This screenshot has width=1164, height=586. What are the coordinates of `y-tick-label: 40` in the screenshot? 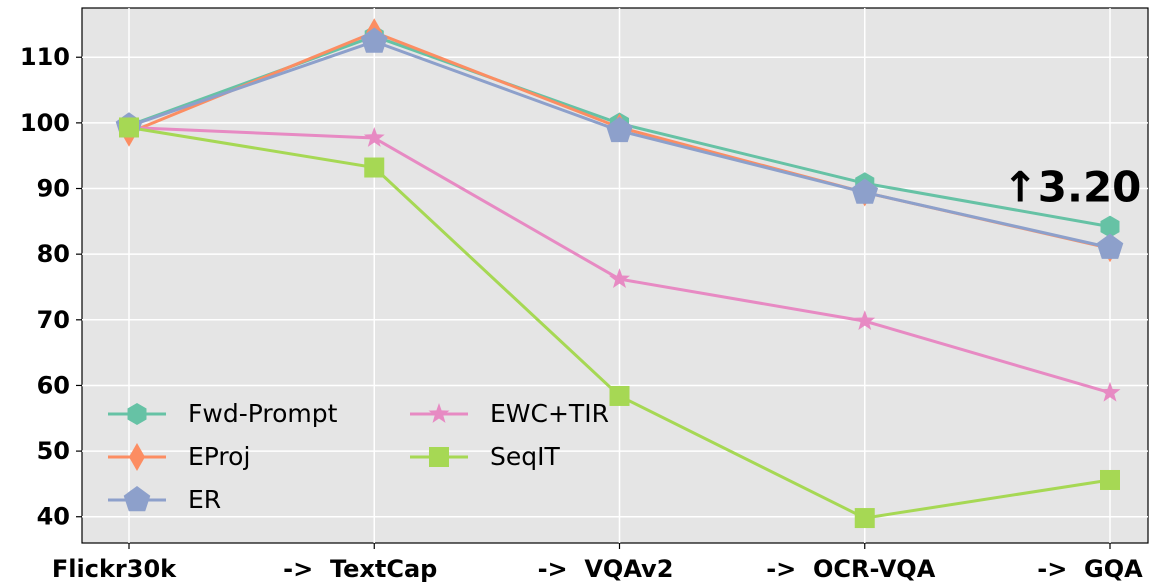 It's located at (53, 517).